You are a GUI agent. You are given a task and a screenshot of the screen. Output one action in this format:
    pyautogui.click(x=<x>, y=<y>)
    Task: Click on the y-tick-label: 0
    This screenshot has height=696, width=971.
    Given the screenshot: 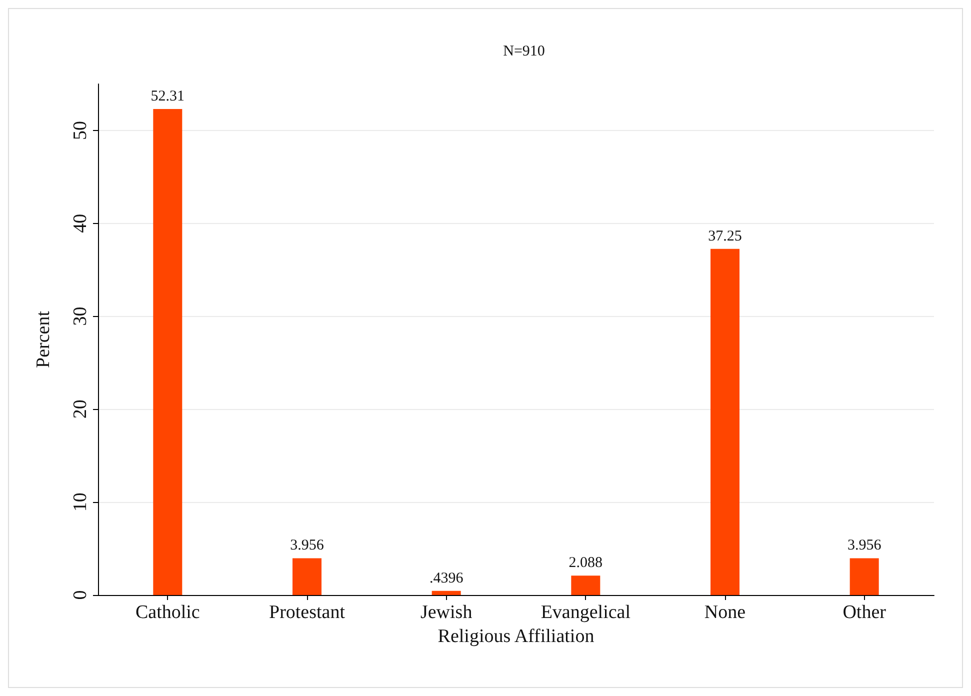 What is the action you would take?
    pyautogui.click(x=80, y=595)
    